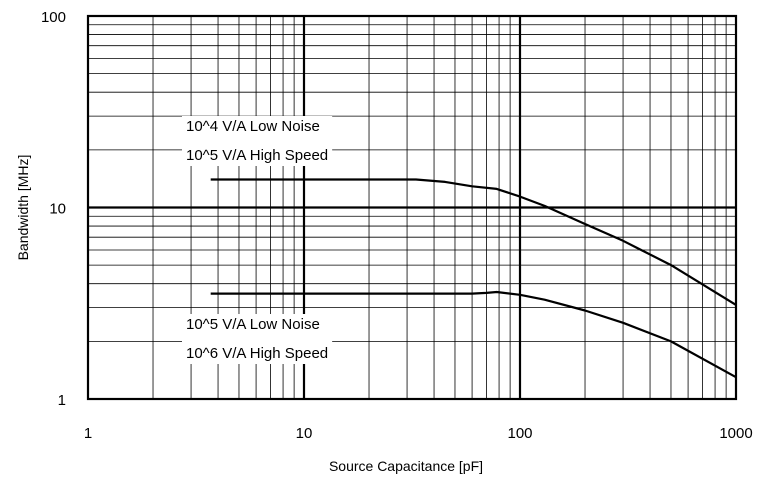  I want to click on annotation-label: 10^6 V/A High Speed, so click(257, 353).